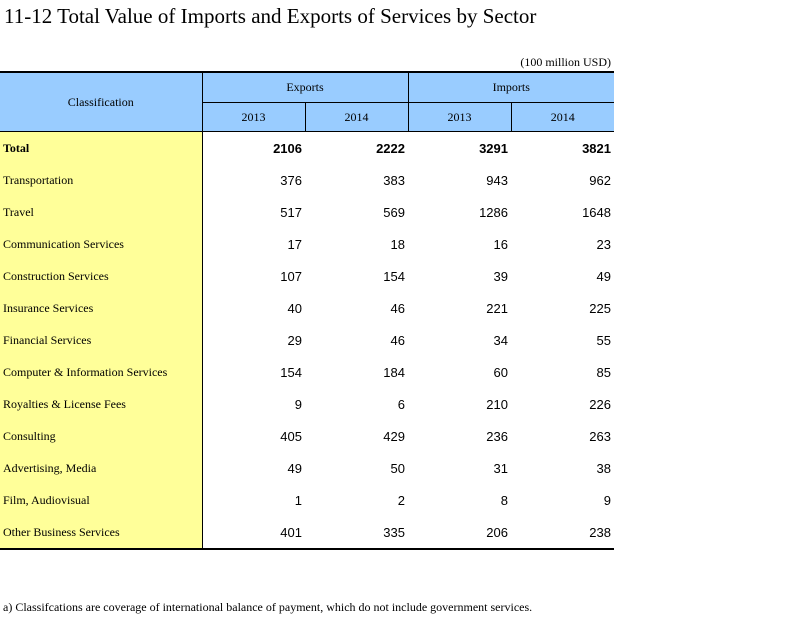 The height and width of the screenshot is (623, 800). Describe the element at coordinates (101, 244) in the screenshot. I see `row-label: Communication Services` at that location.